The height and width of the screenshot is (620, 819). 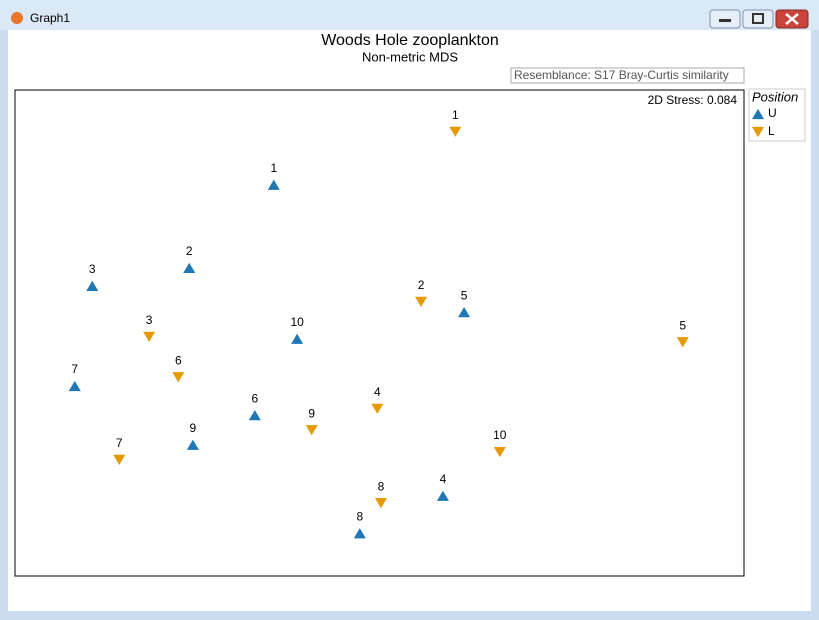 I want to click on legend-label: L, so click(x=771, y=131).